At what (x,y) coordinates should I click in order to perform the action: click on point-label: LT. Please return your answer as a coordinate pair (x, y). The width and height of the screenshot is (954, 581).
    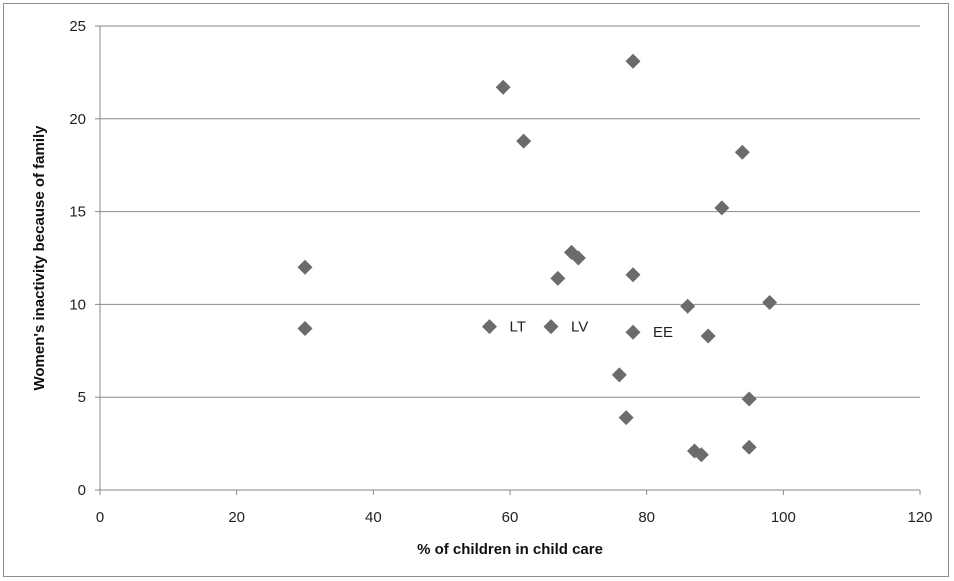
    Looking at the image, I should click on (518, 327).